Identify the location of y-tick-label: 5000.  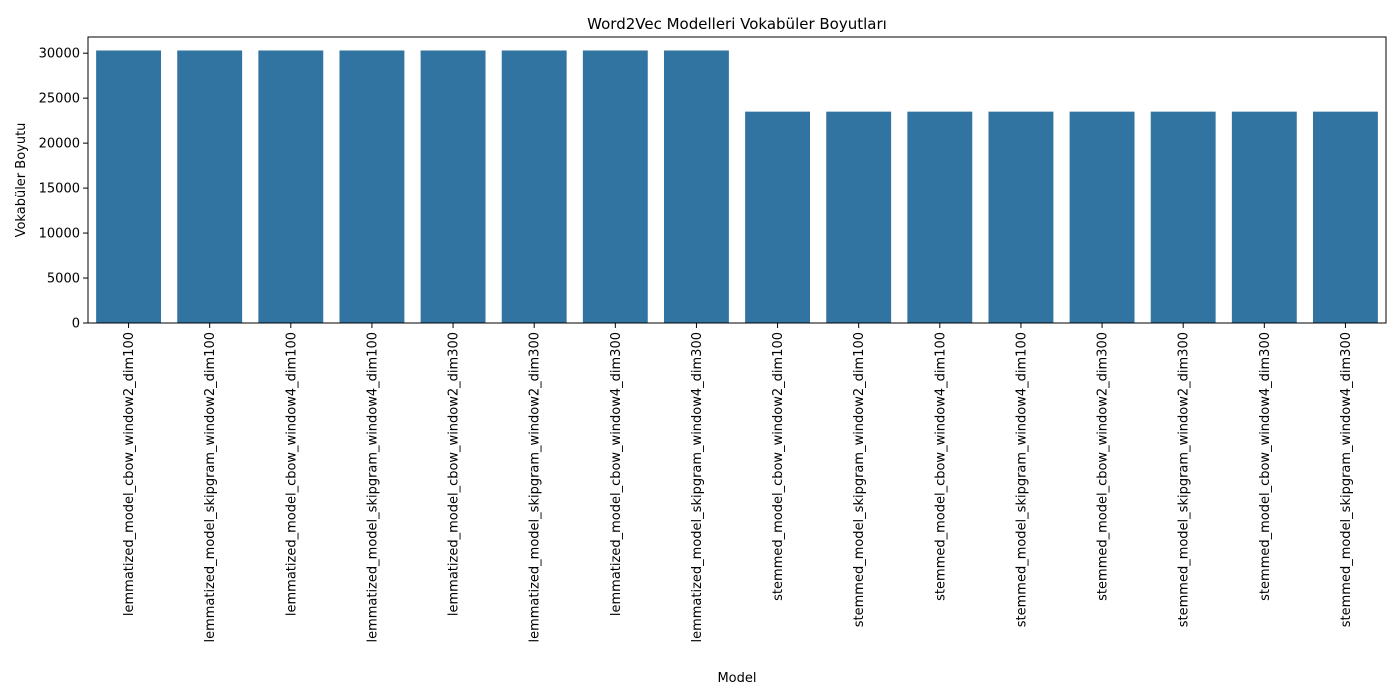
(63, 279).